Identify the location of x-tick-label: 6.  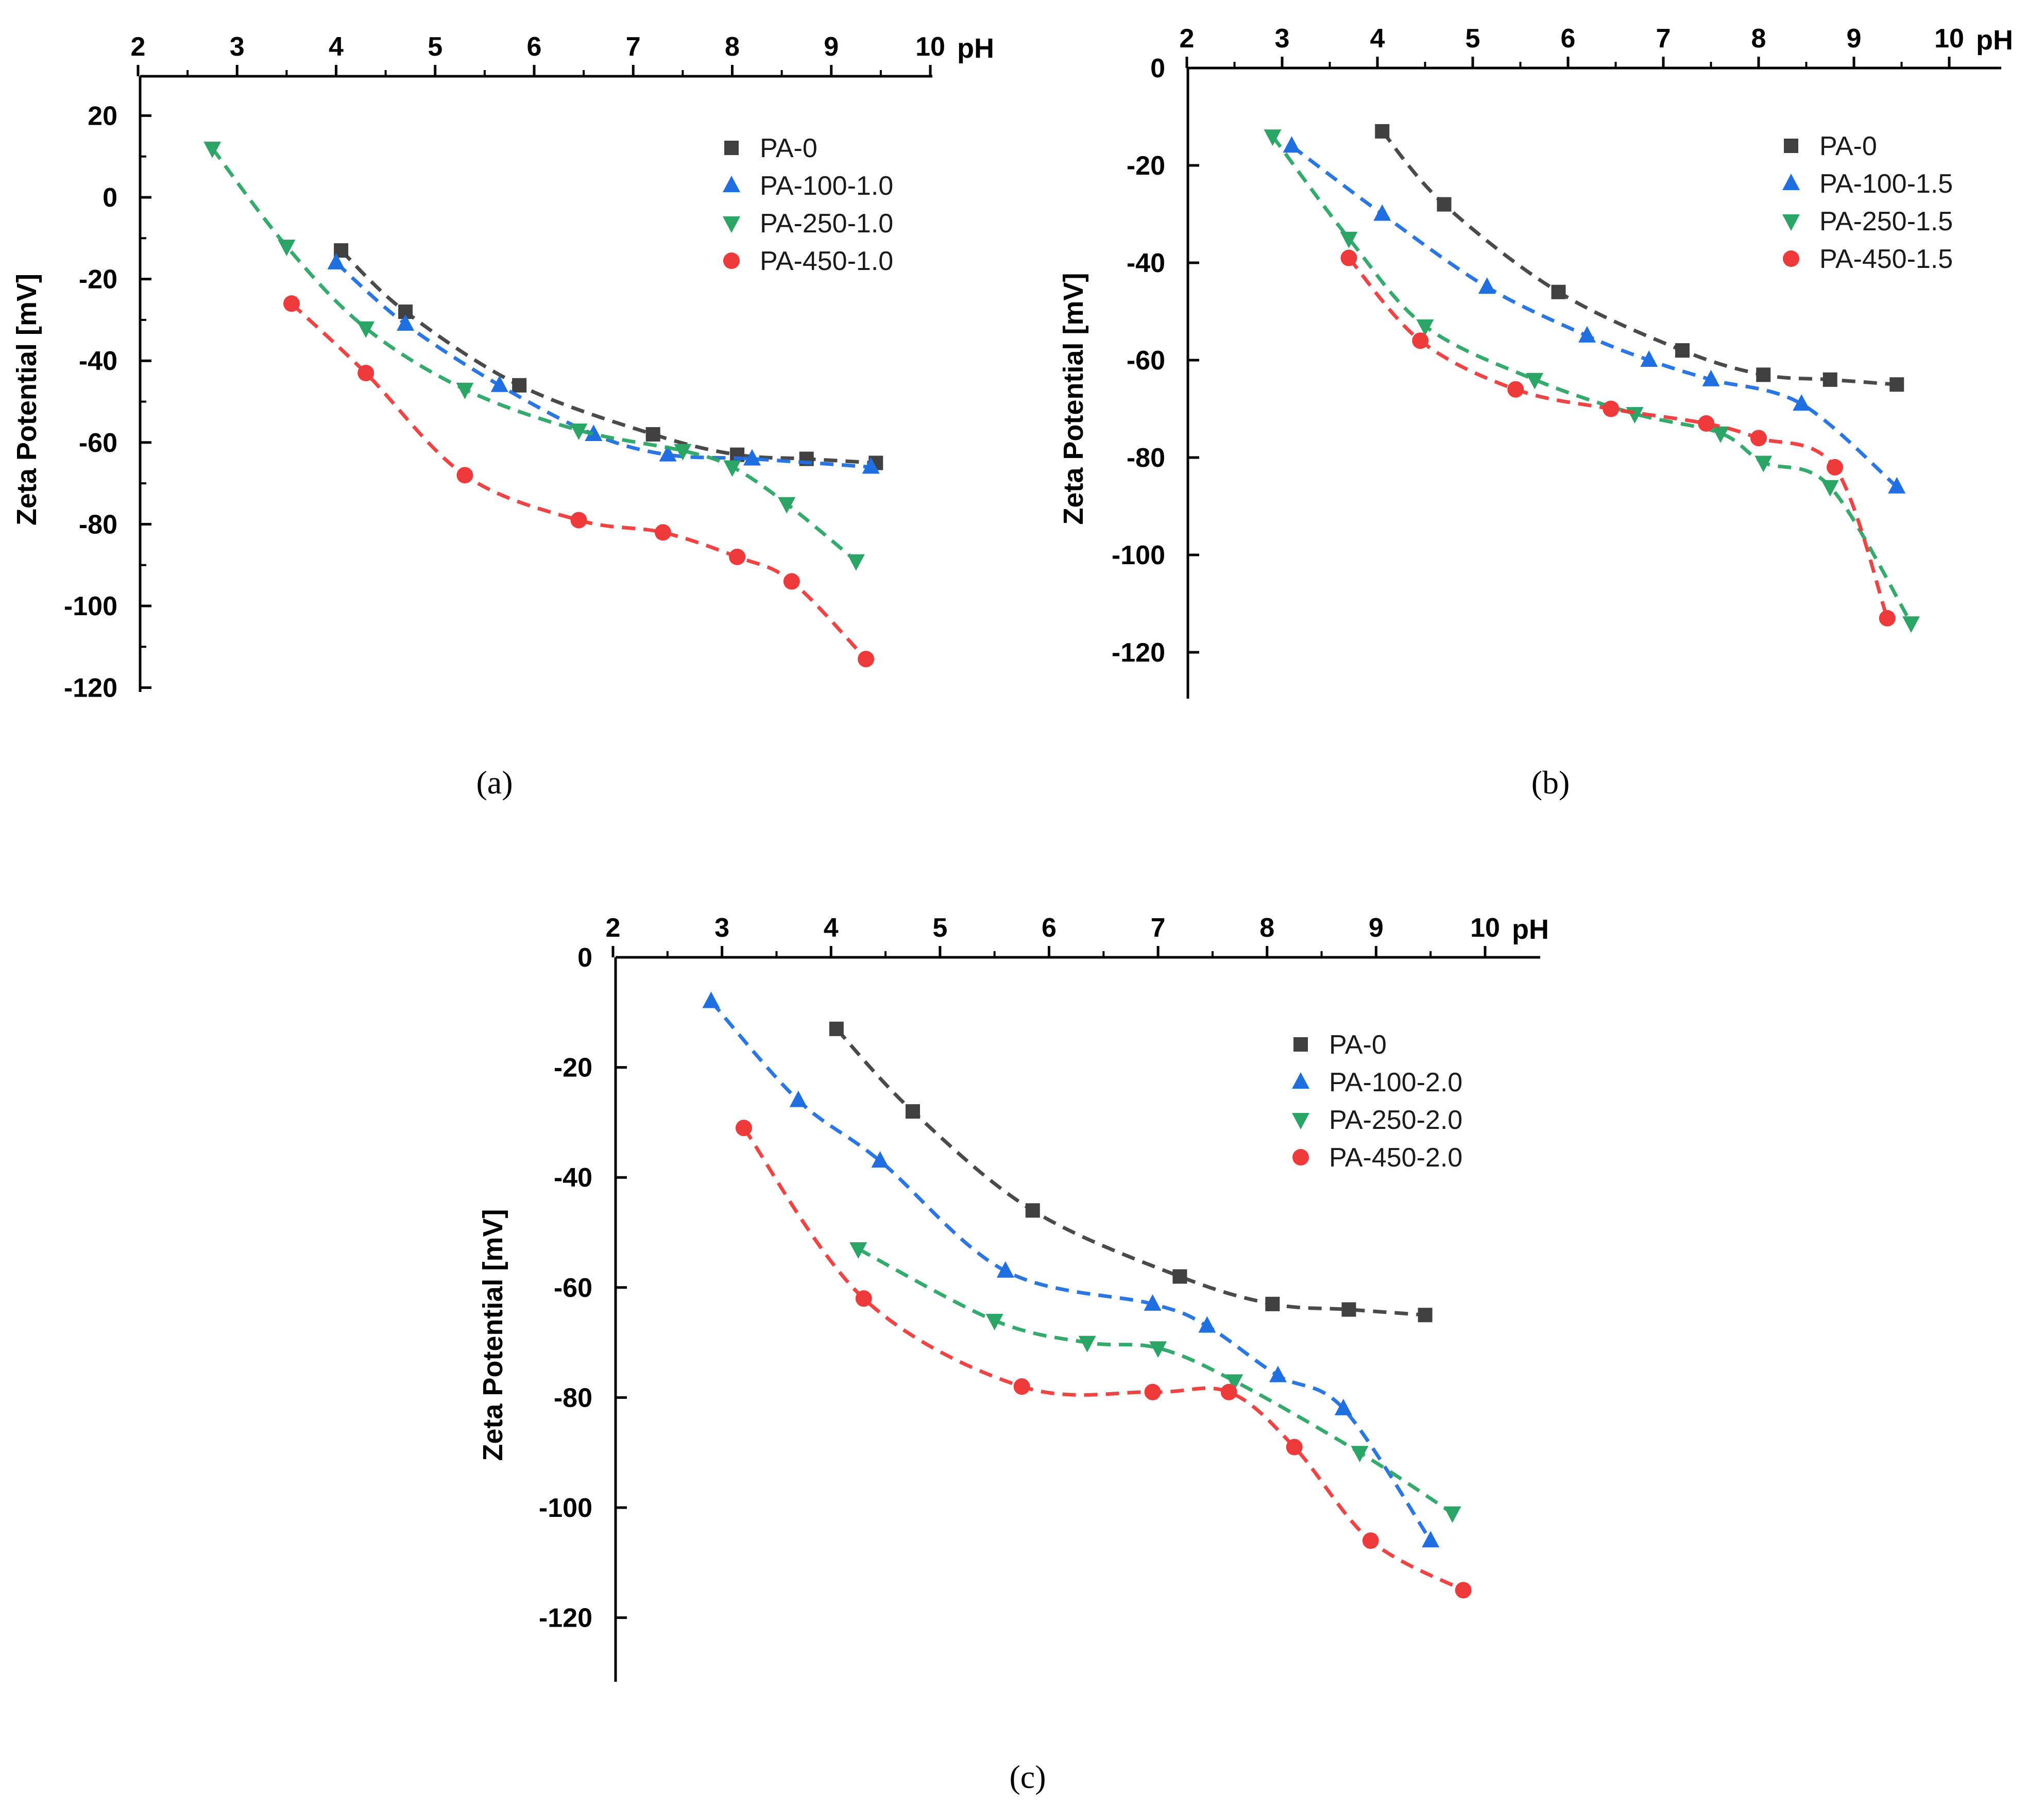
(1568, 39).